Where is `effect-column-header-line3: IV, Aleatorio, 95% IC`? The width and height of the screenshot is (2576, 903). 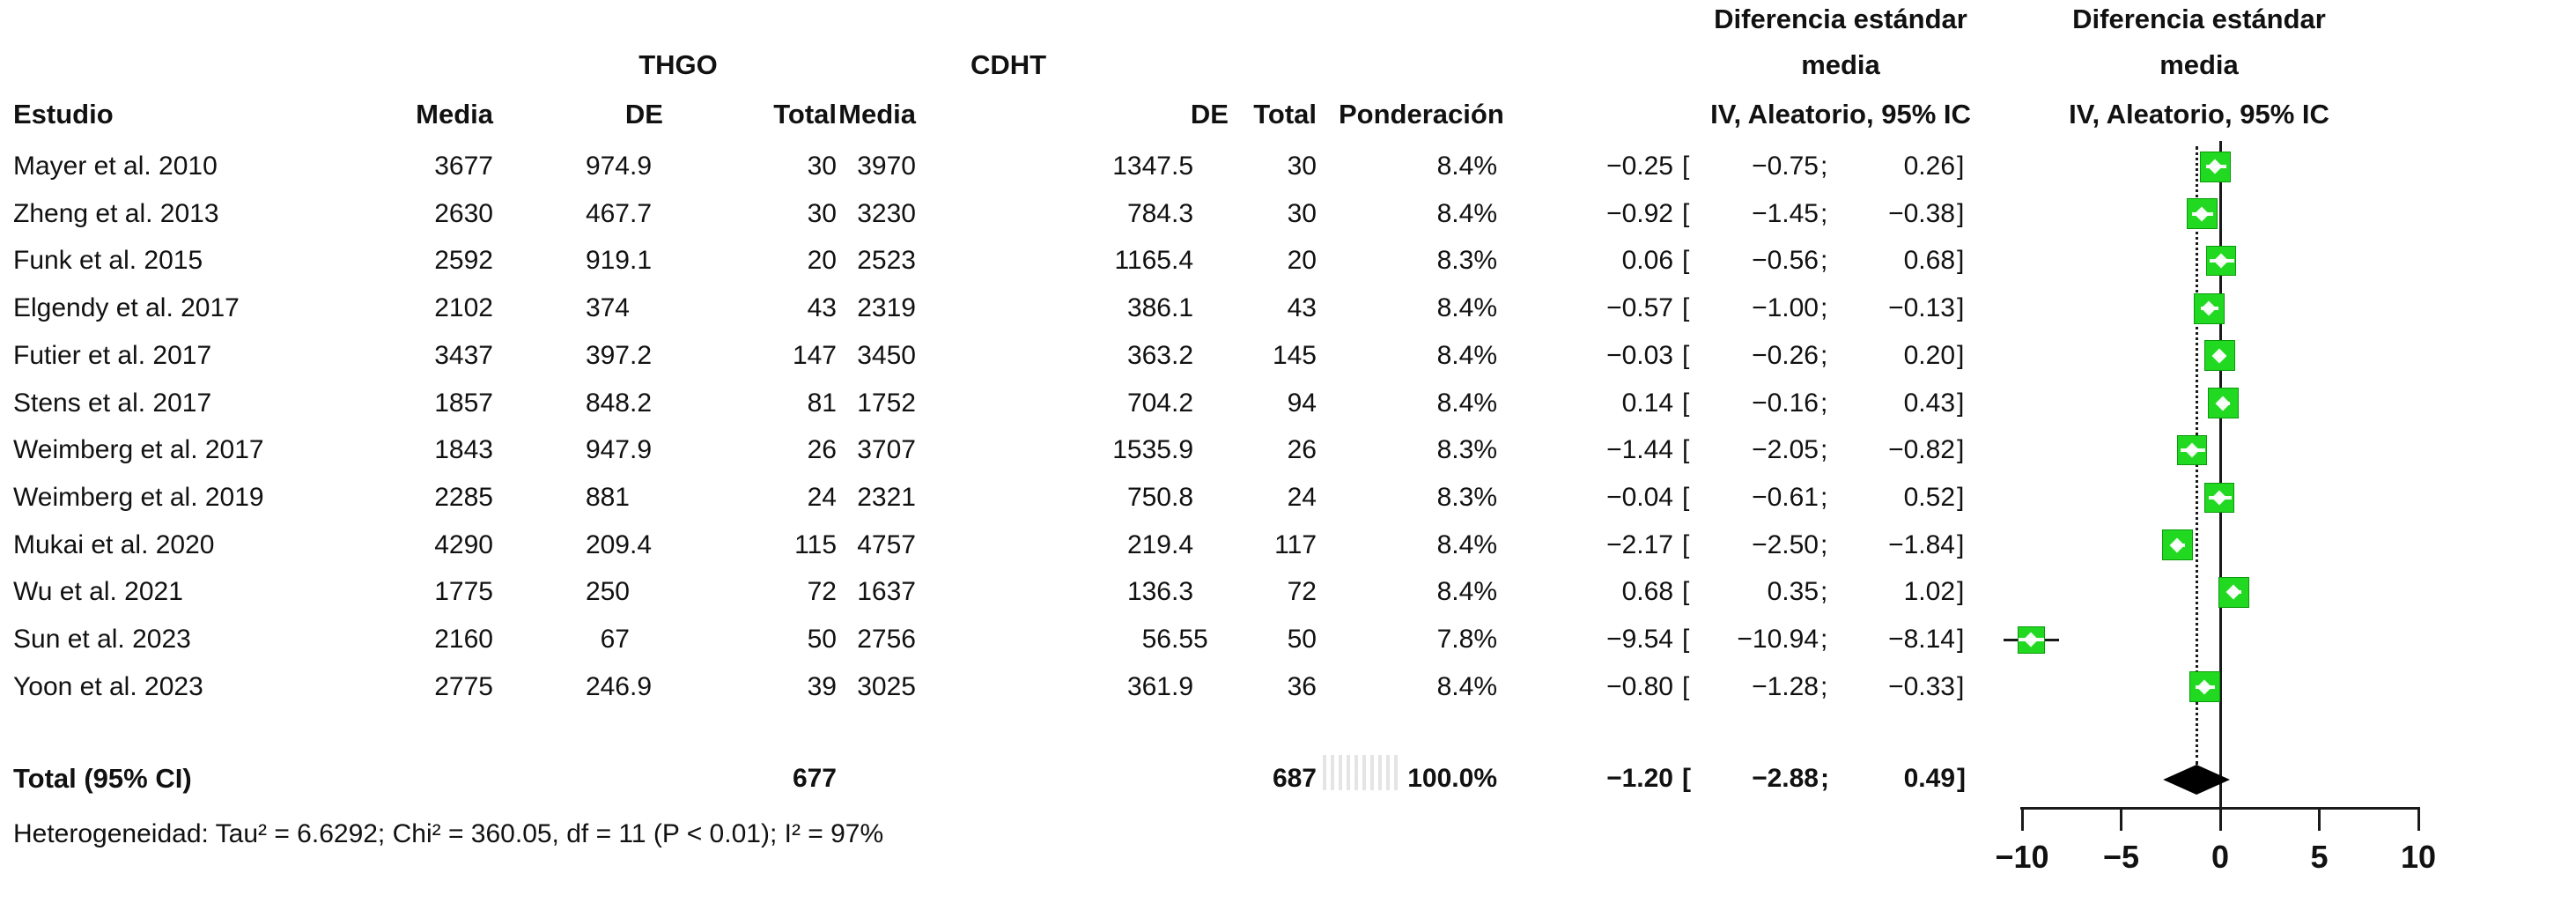 effect-column-header-line3: IV, Aleatorio, 95% IC is located at coordinates (1840, 114).